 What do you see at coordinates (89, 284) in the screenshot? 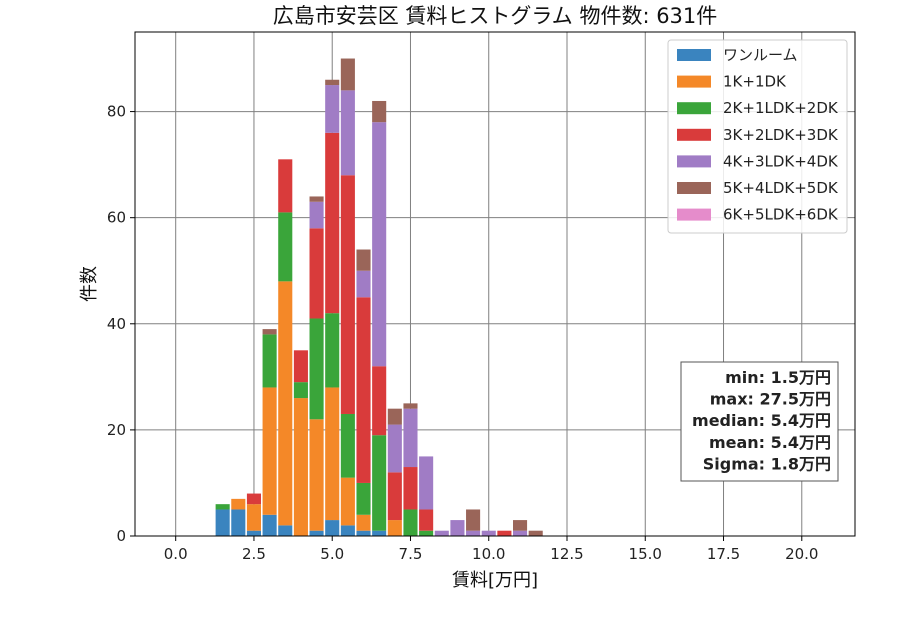
I see `y-axis-label: 件数` at bounding box center [89, 284].